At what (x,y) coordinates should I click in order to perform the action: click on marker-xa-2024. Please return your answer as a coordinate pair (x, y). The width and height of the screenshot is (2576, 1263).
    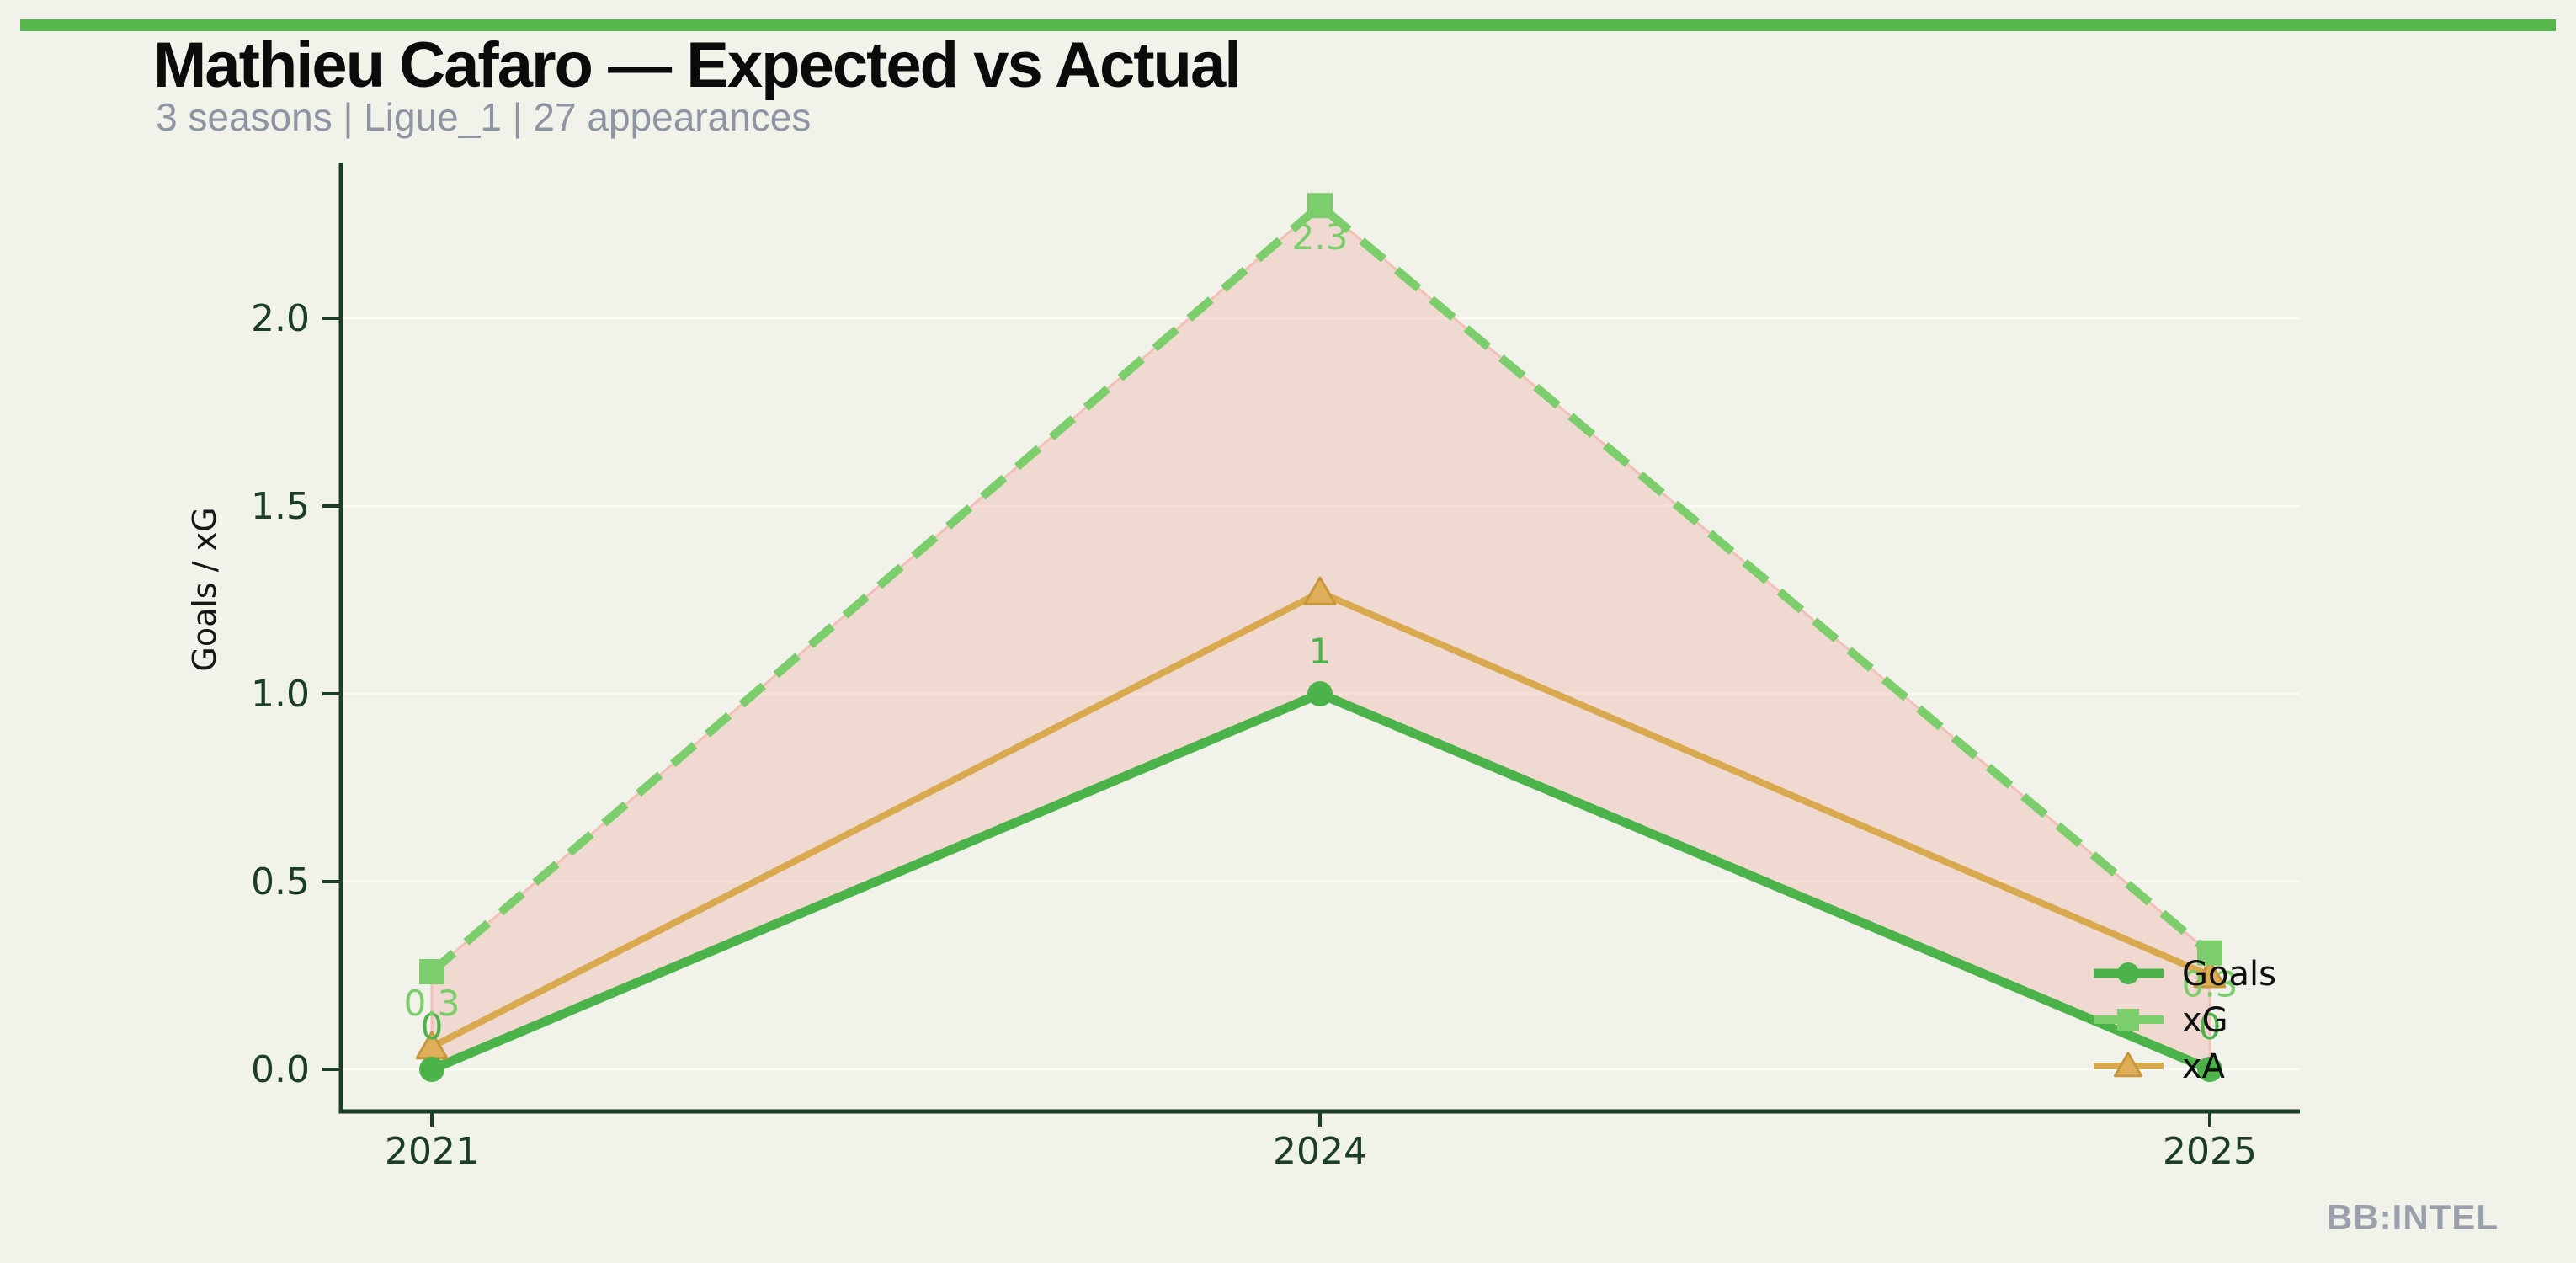
    Looking at the image, I should click on (1320, 590).